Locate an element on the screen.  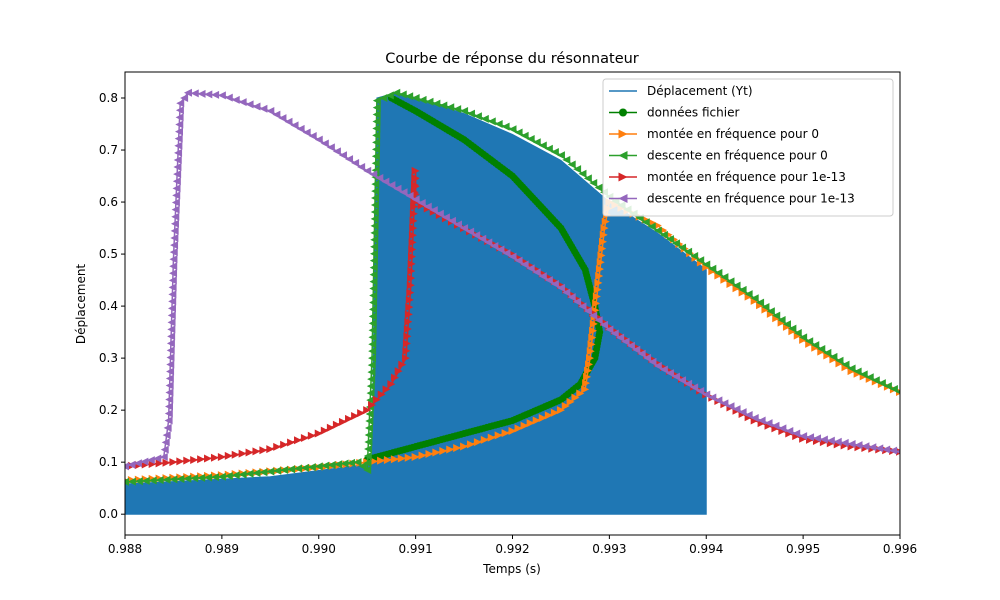
y-axis: 0.0 0.1 0.2 0.3 0.4 0.5 0.6 0.7 0.8 is located at coordinates (112, 306).